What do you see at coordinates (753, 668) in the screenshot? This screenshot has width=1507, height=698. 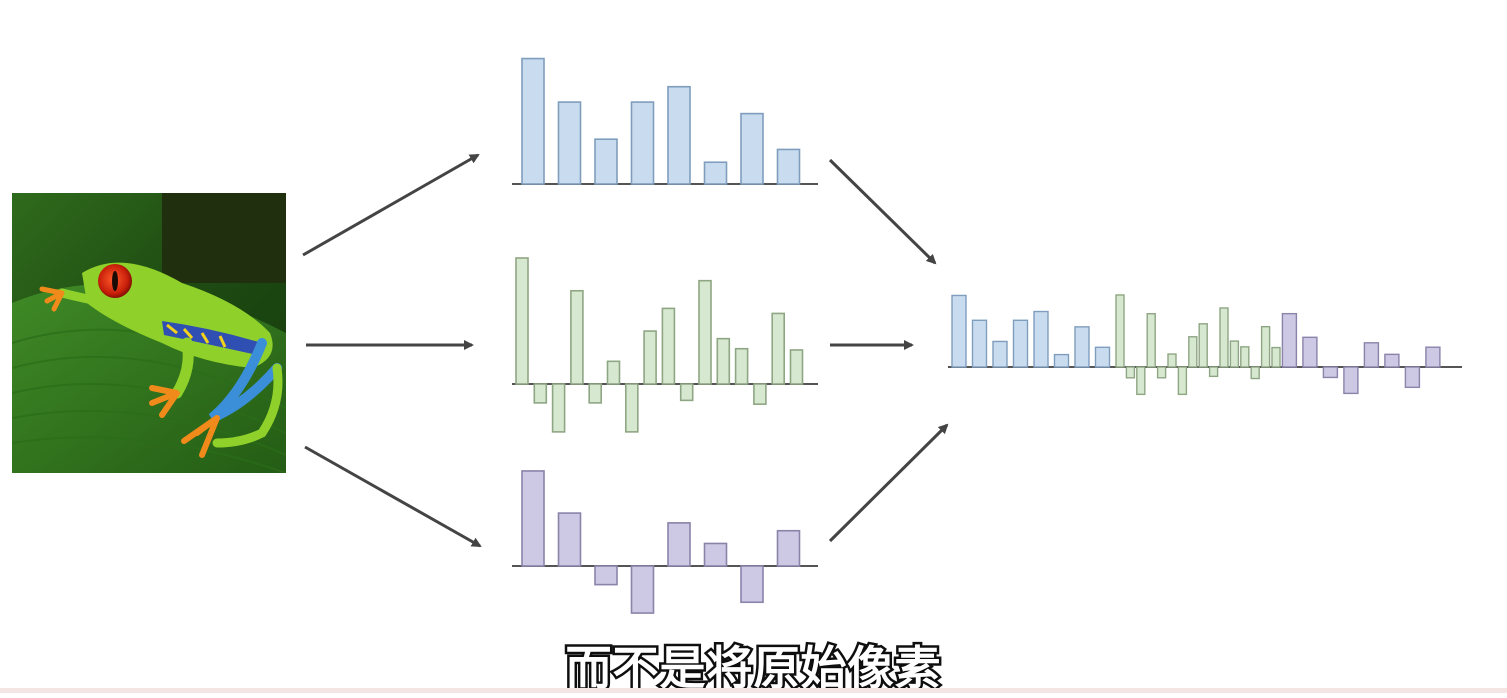 I see `subtitle-caption: 而不是将原始像素` at bounding box center [753, 668].